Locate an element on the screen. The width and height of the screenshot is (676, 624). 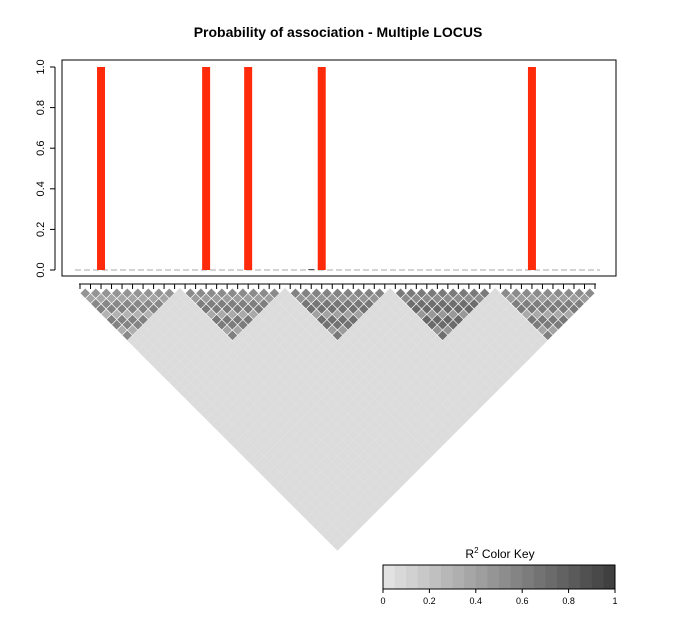
color-key-gradient is located at coordinates (499, 577).